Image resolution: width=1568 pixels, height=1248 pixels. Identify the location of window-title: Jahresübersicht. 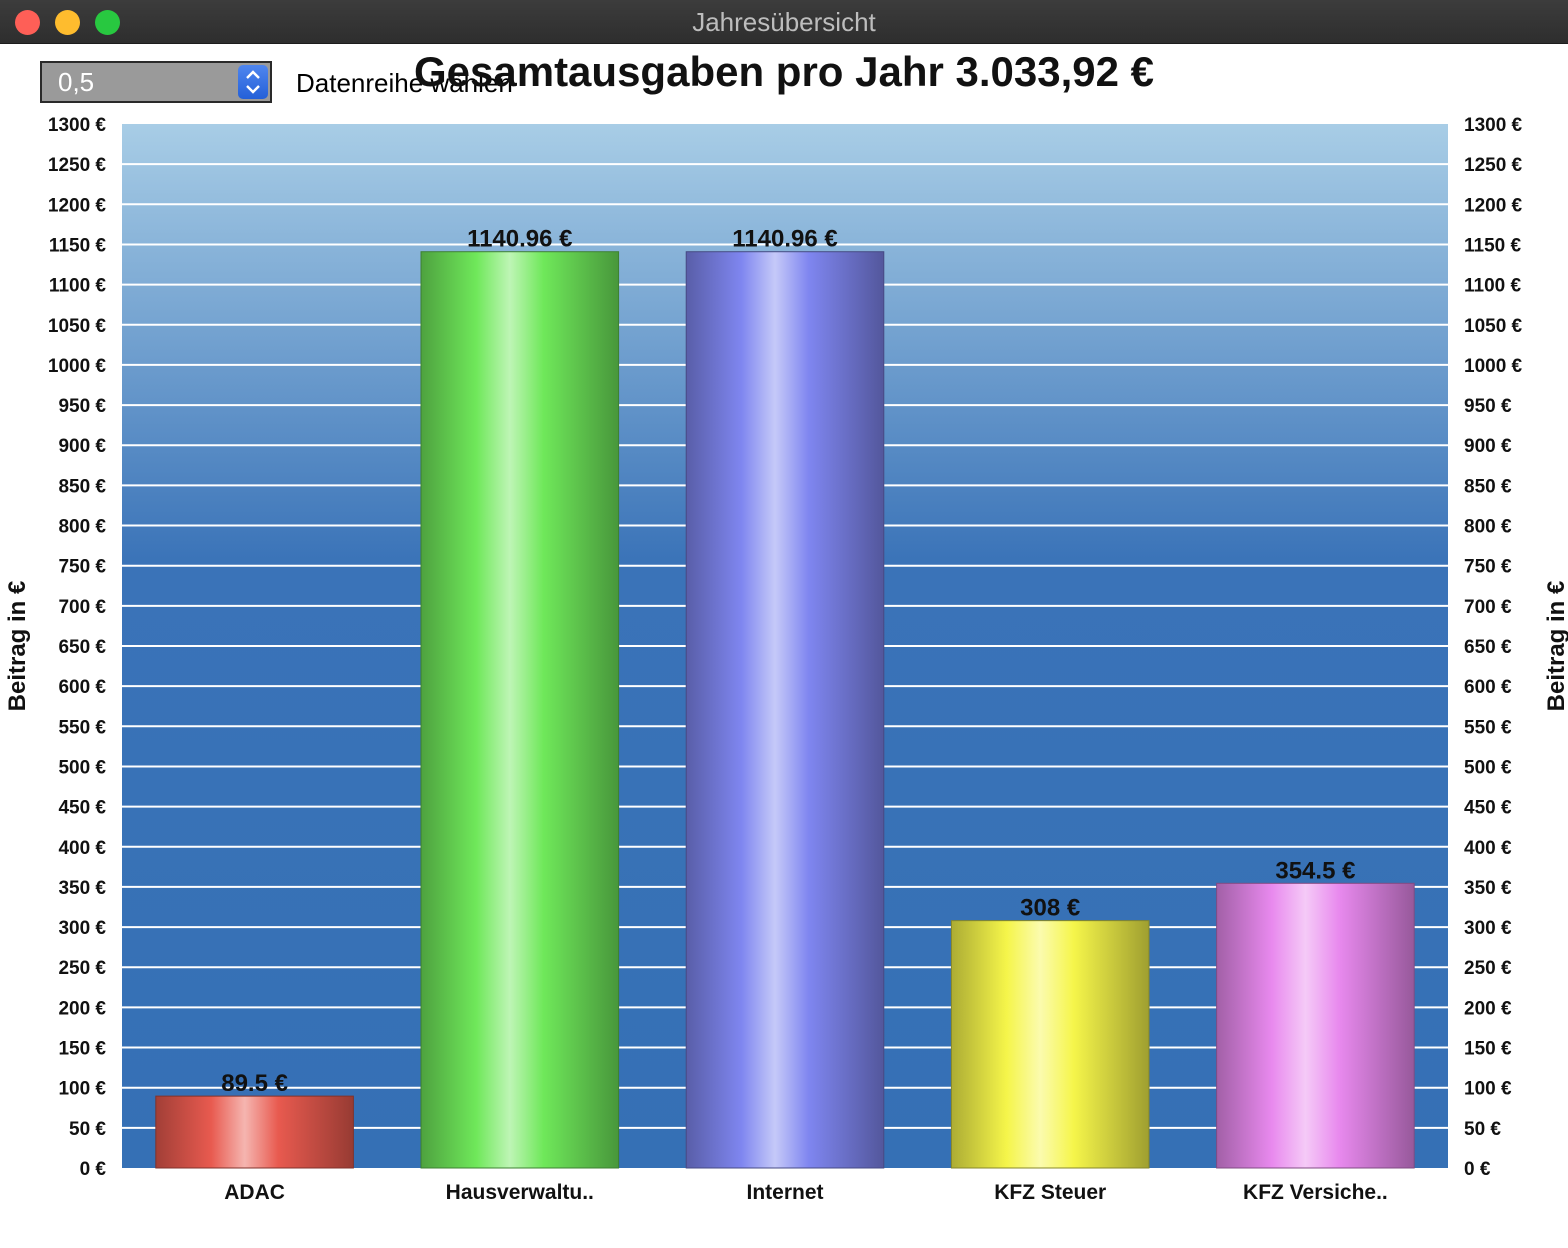
(784, 22).